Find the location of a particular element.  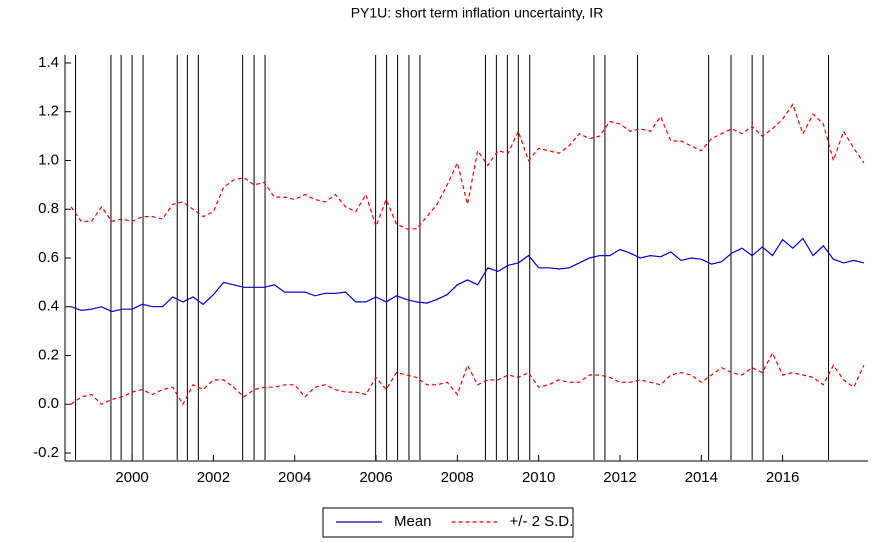

x-tick-label: 2002 is located at coordinates (213, 477).